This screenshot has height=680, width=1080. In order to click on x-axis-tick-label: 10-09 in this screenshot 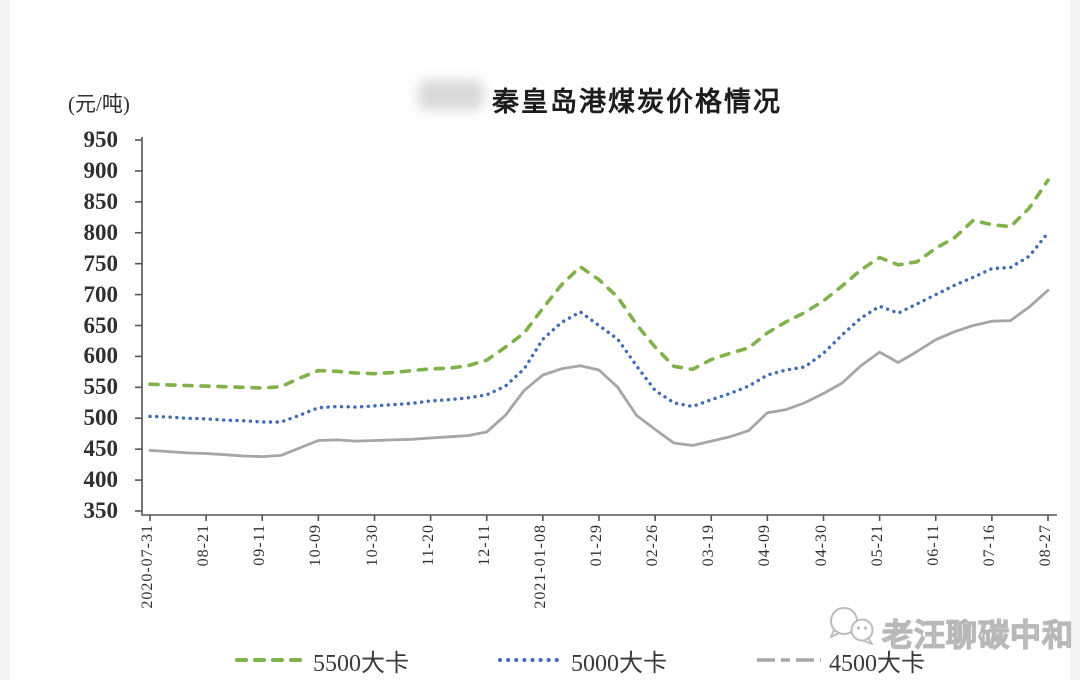, I will do `click(316, 545)`.